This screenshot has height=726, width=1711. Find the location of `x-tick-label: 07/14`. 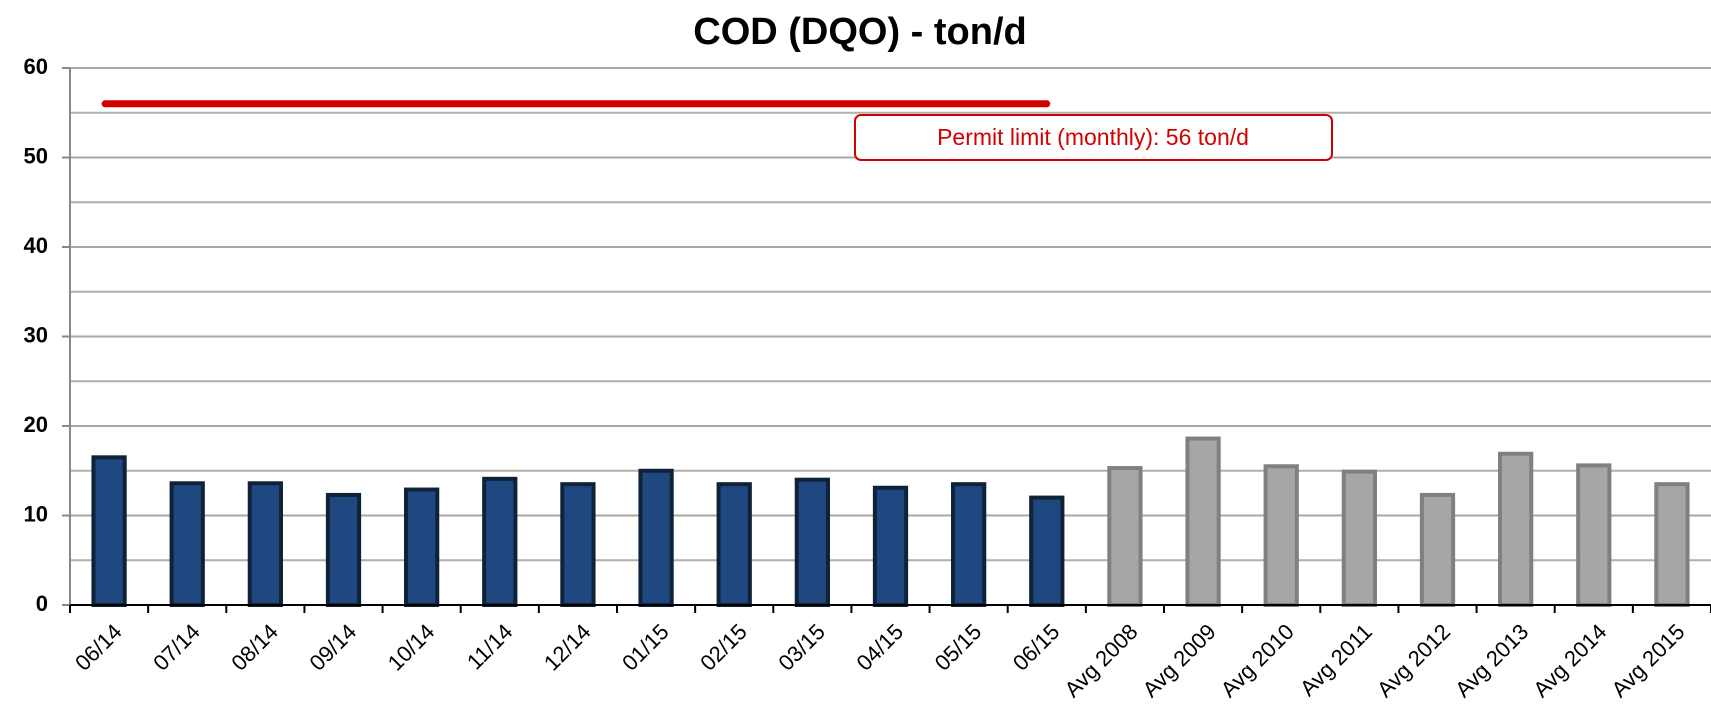

x-tick-label: 07/14 is located at coordinates (176, 647).